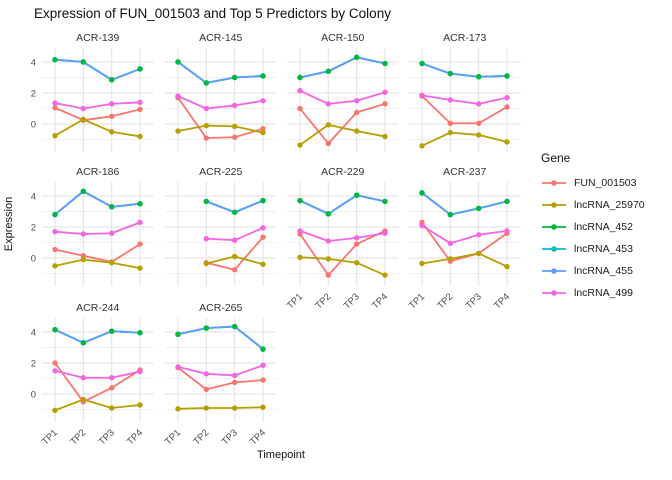  What do you see at coordinates (201, 437) in the screenshot?
I see `x-tick-label: TP2` at bounding box center [201, 437].